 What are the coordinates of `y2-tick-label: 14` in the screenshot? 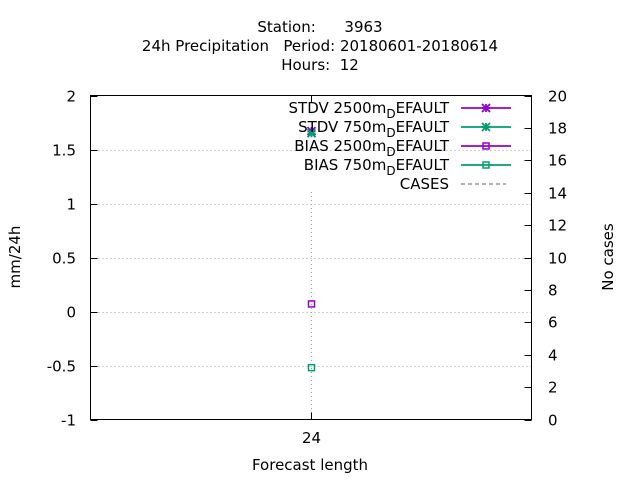 It's located at (557, 194).